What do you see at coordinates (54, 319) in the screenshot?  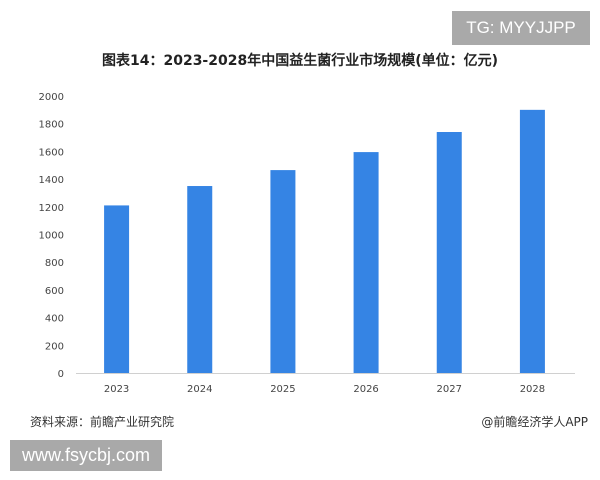 I see `y-tick-label: 400` at bounding box center [54, 319].